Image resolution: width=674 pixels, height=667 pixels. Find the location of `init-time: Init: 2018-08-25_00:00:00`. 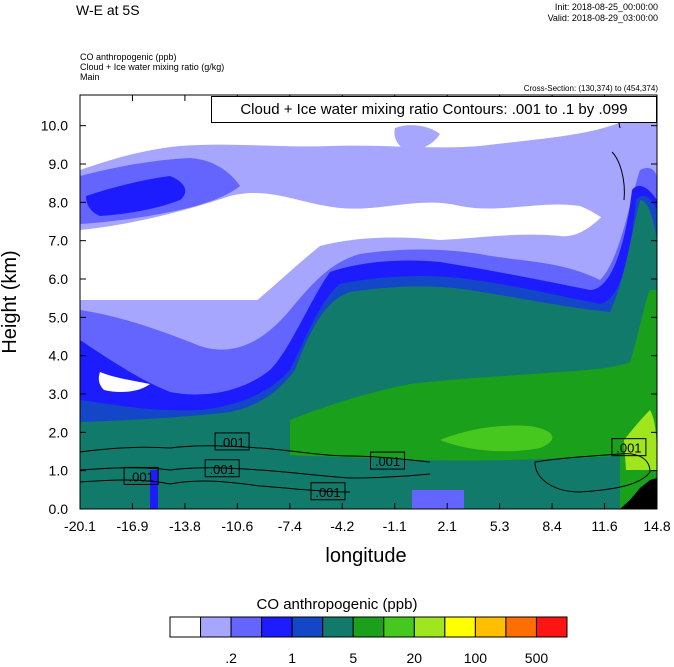

init-time: Init: 2018-08-25_00:00:00 is located at coordinates (606, 7).